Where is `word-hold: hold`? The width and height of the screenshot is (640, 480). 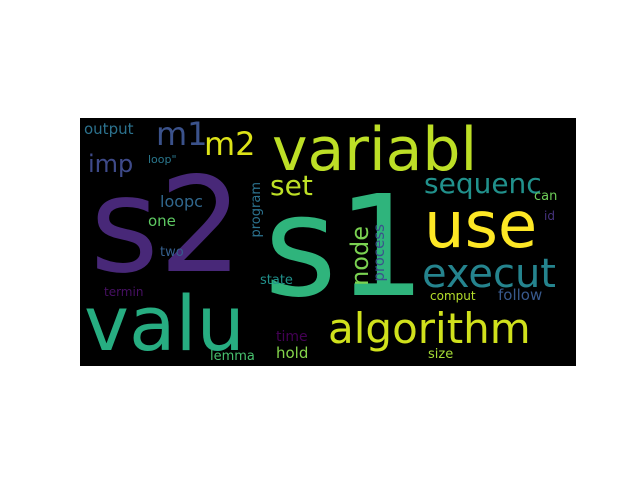 word-hold: hold is located at coordinates (292, 353).